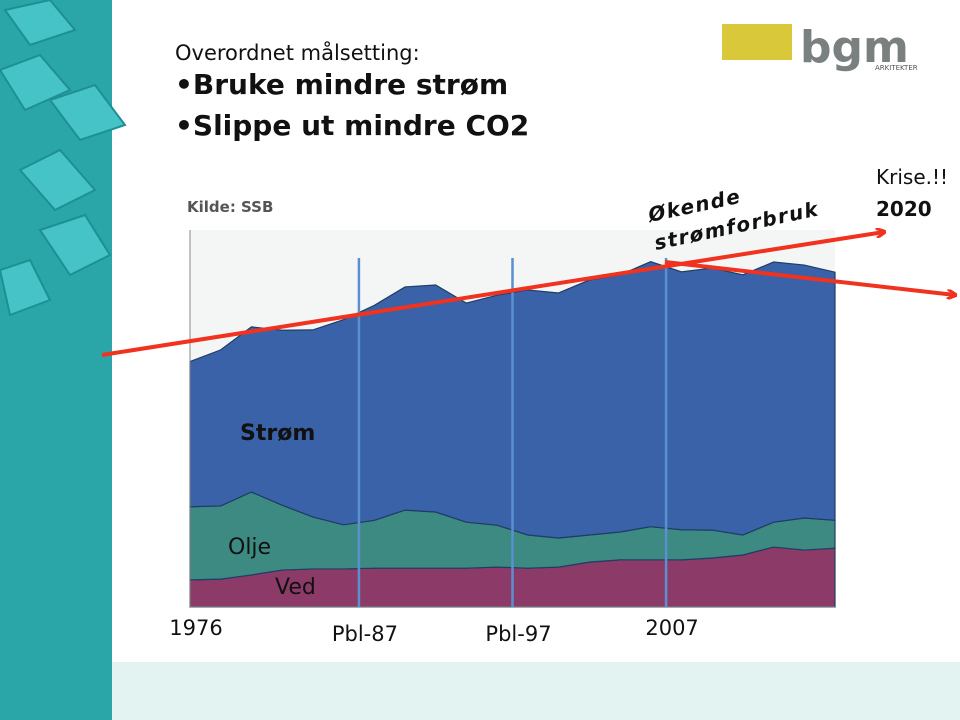 Image resolution: width=960 pixels, height=720 pixels. What do you see at coordinates (518, 634) in the screenshot?
I see `x-tick-label: Pbl-97` at bounding box center [518, 634].